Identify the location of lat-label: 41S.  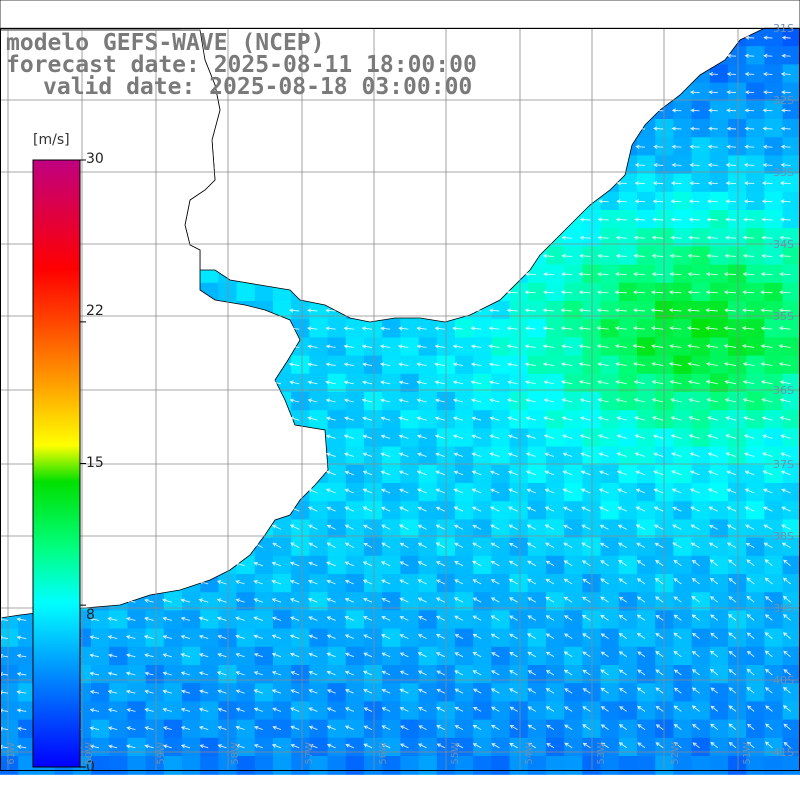
(783, 752).